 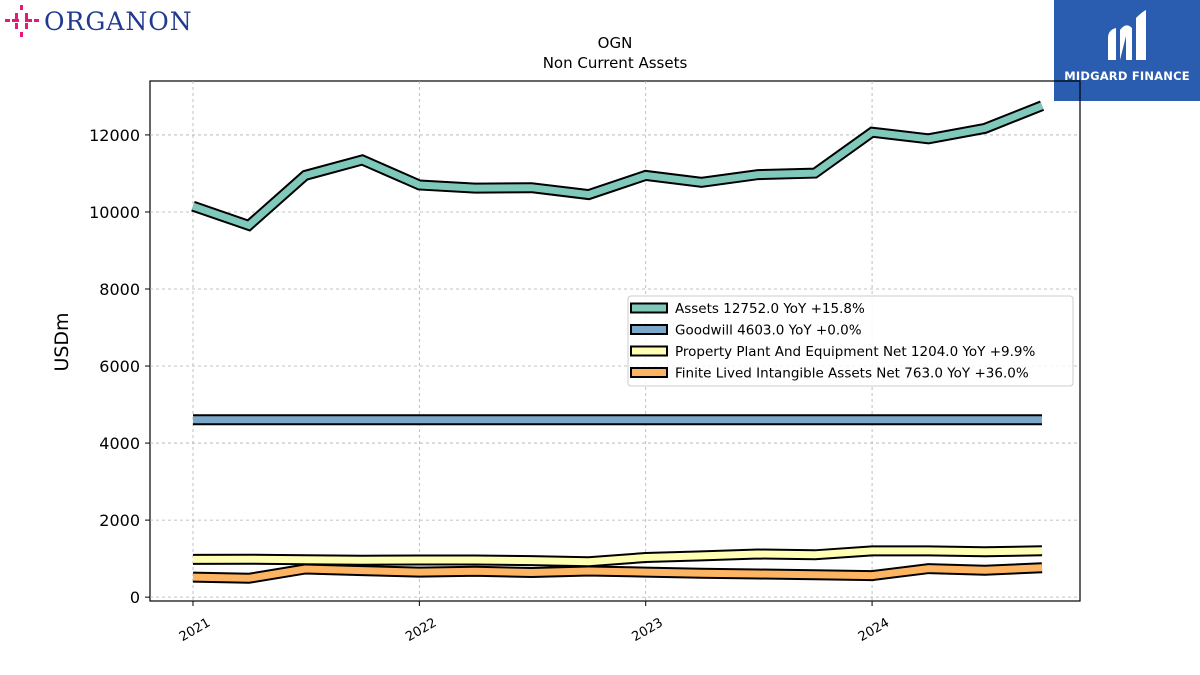 I want to click on y-tick-label: 12000, so click(x=114, y=135).